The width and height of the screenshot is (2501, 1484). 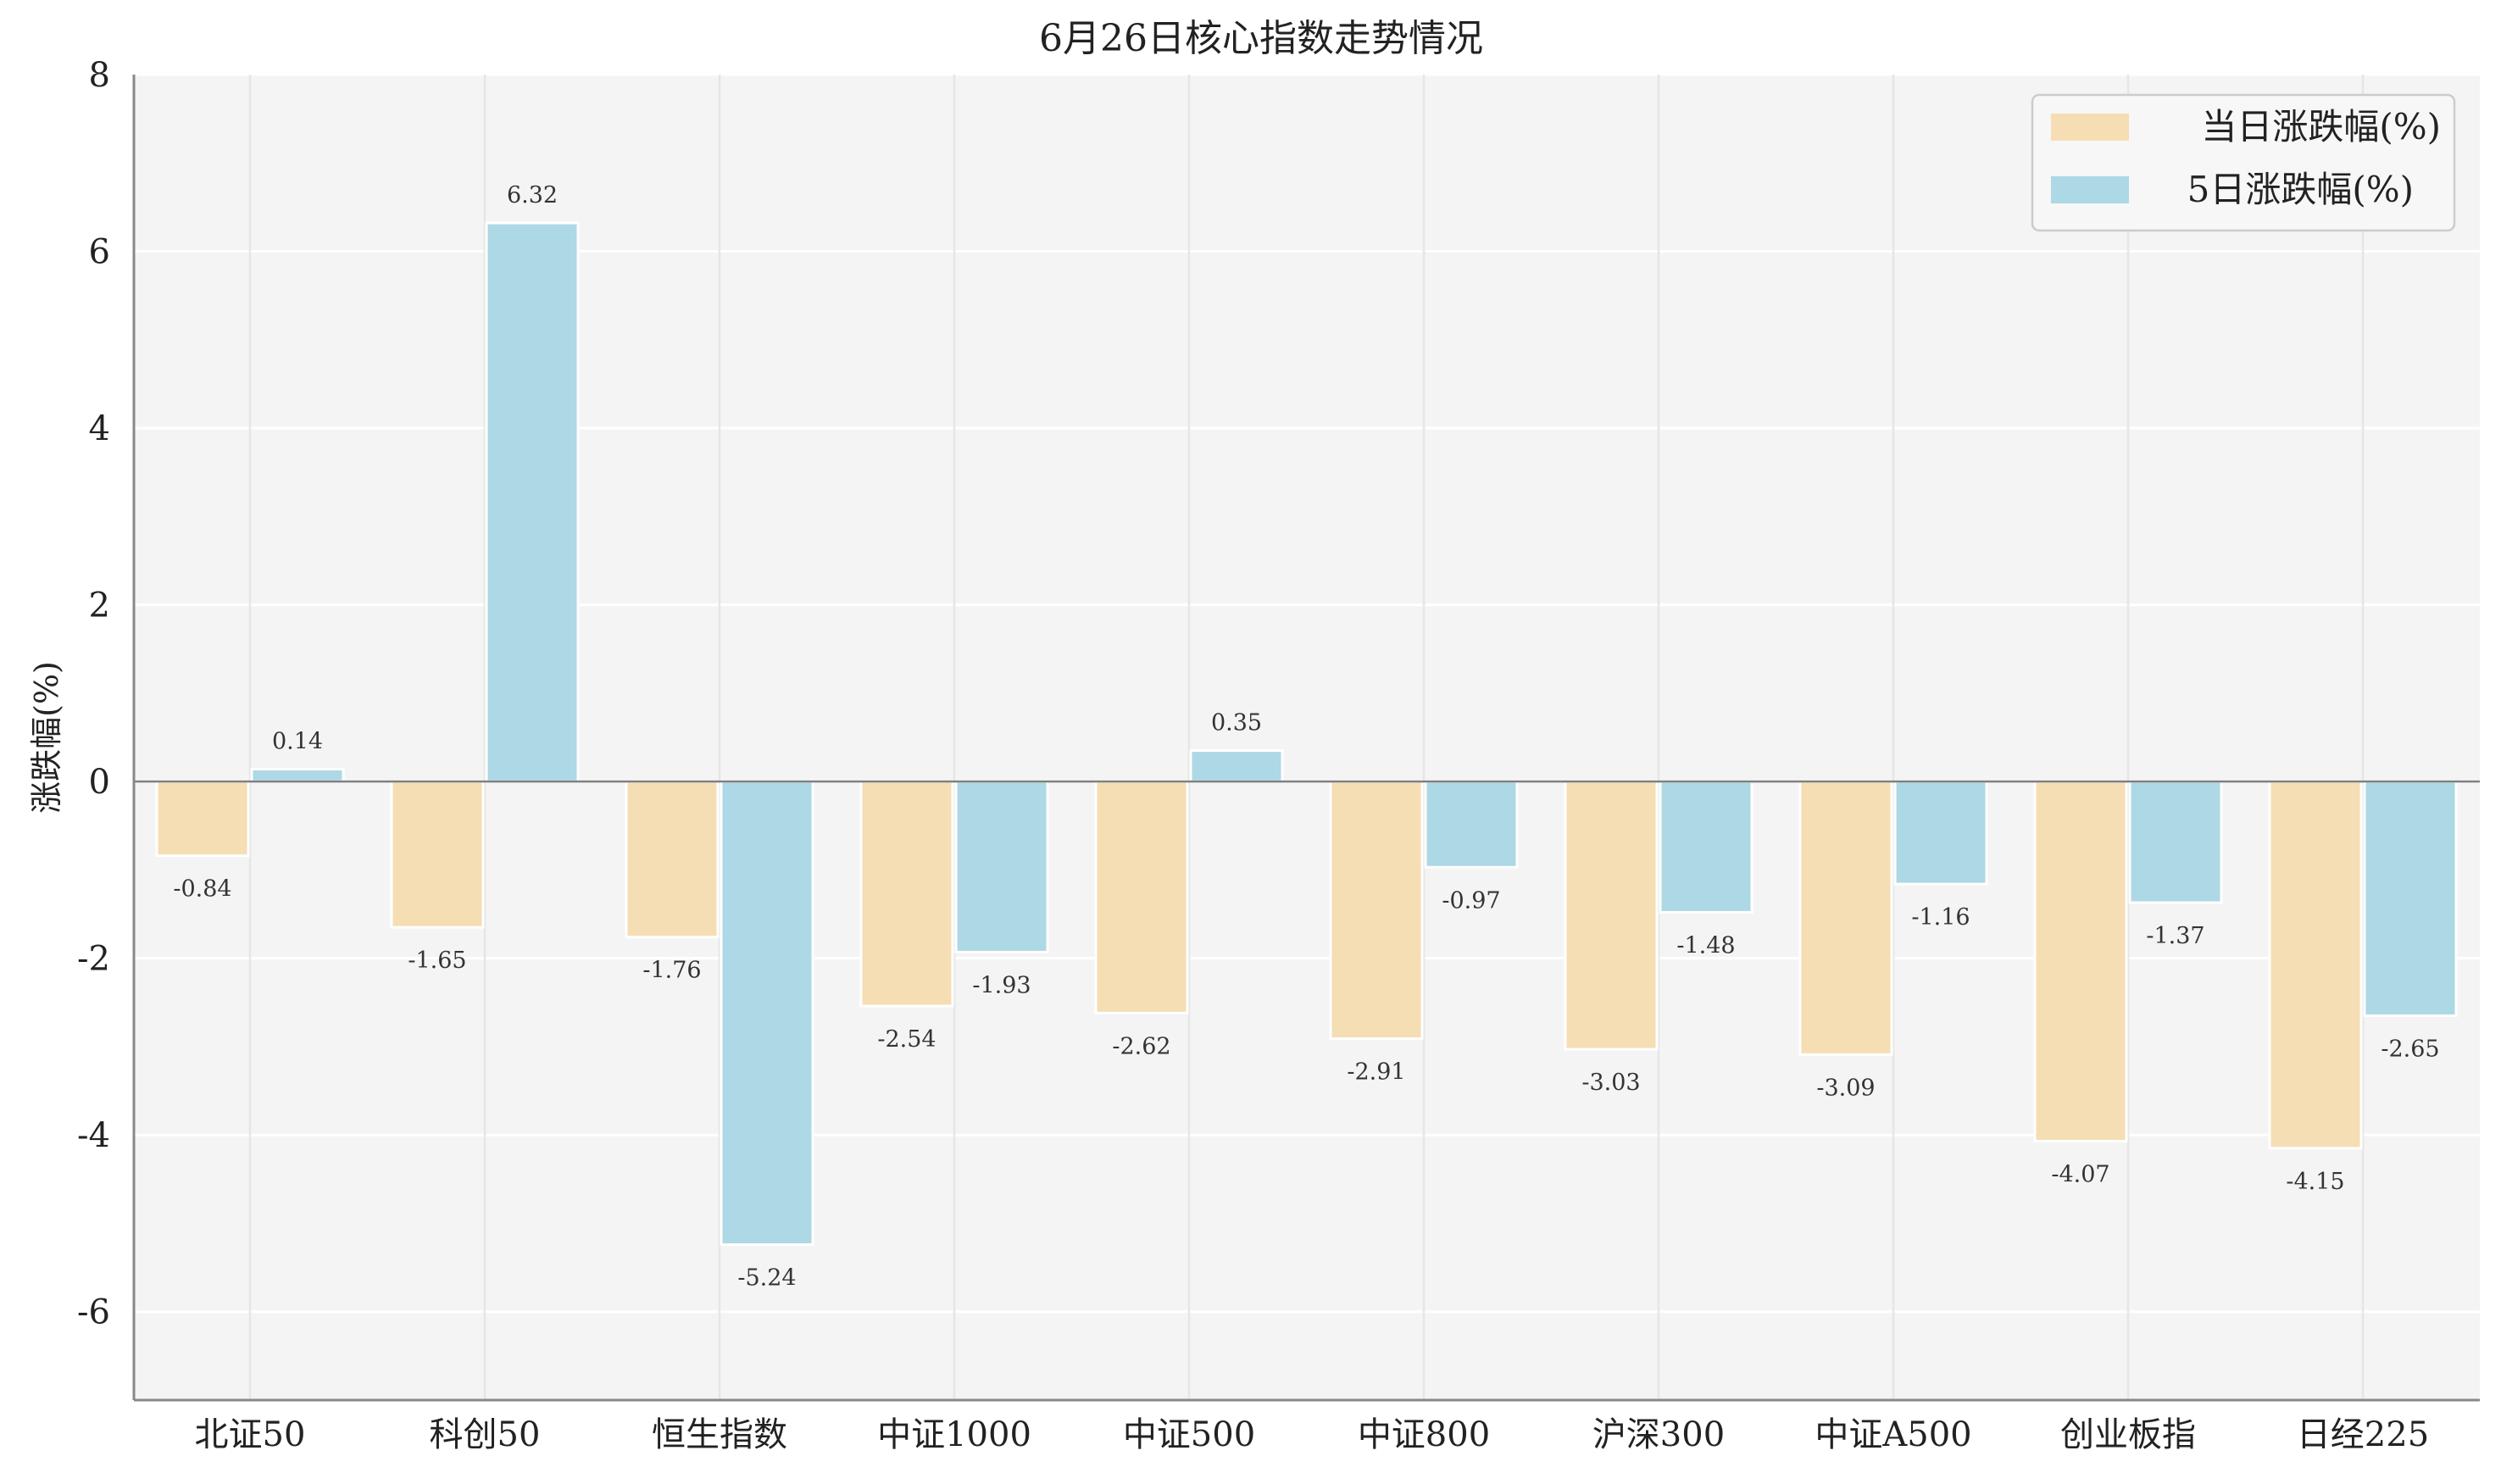 What do you see at coordinates (99, 783) in the screenshot?
I see `y-tick-label: 0` at bounding box center [99, 783].